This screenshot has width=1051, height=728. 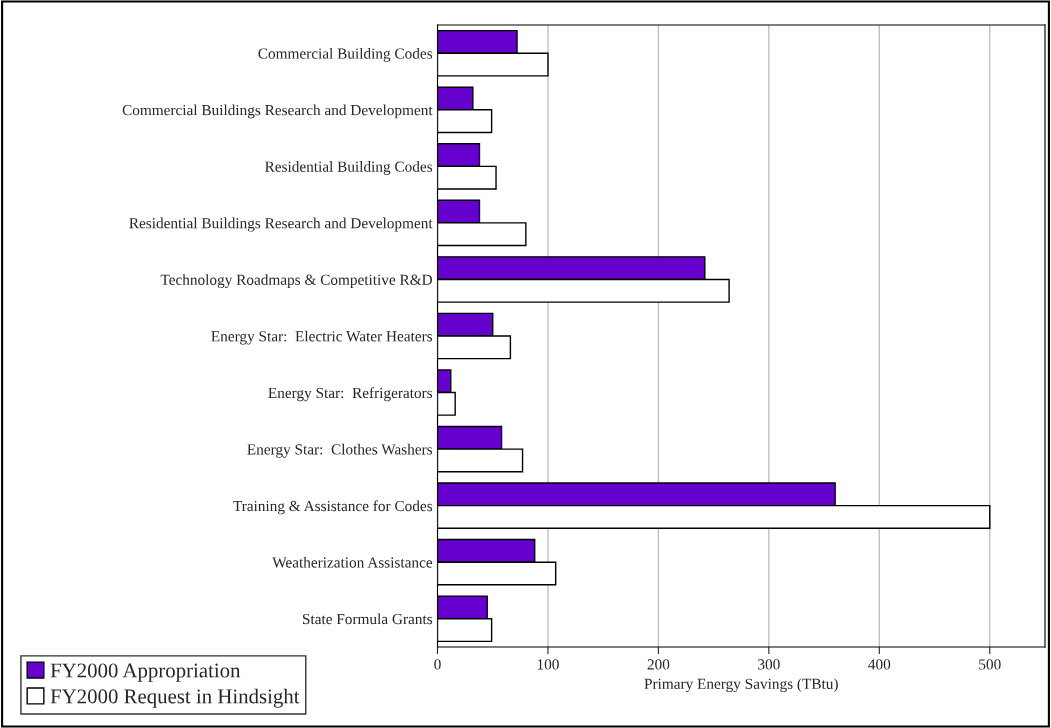 I want to click on x-tick-label: 200, so click(x=658, y=664).